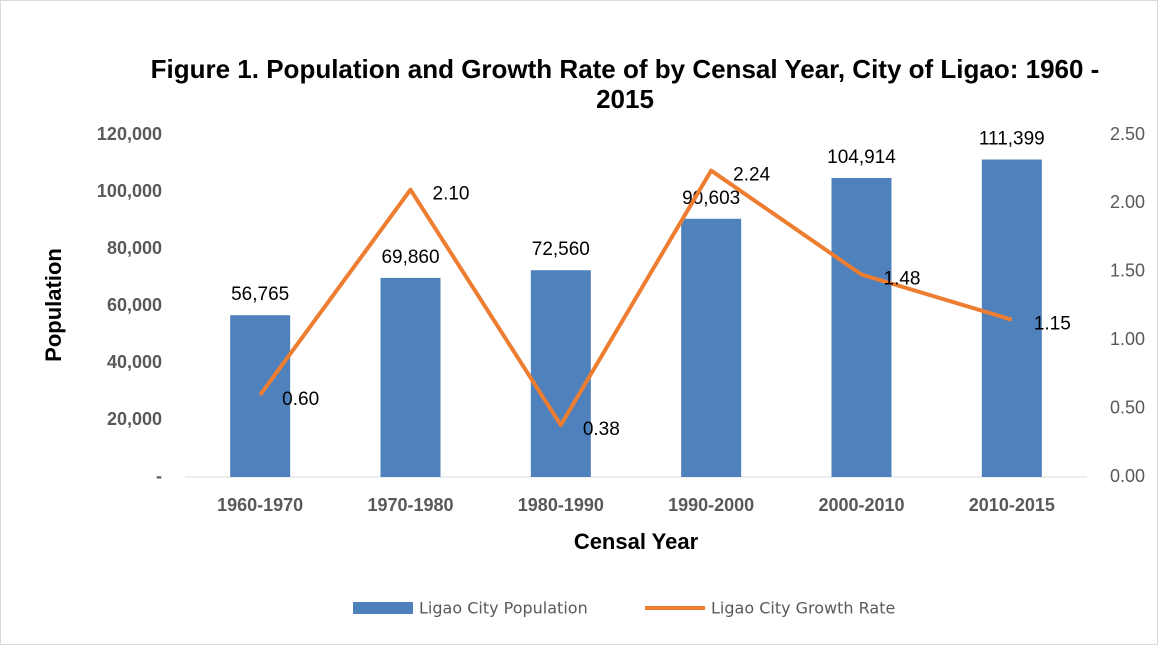  I want to click on line-value-label: 2.24, so click(751, 175).